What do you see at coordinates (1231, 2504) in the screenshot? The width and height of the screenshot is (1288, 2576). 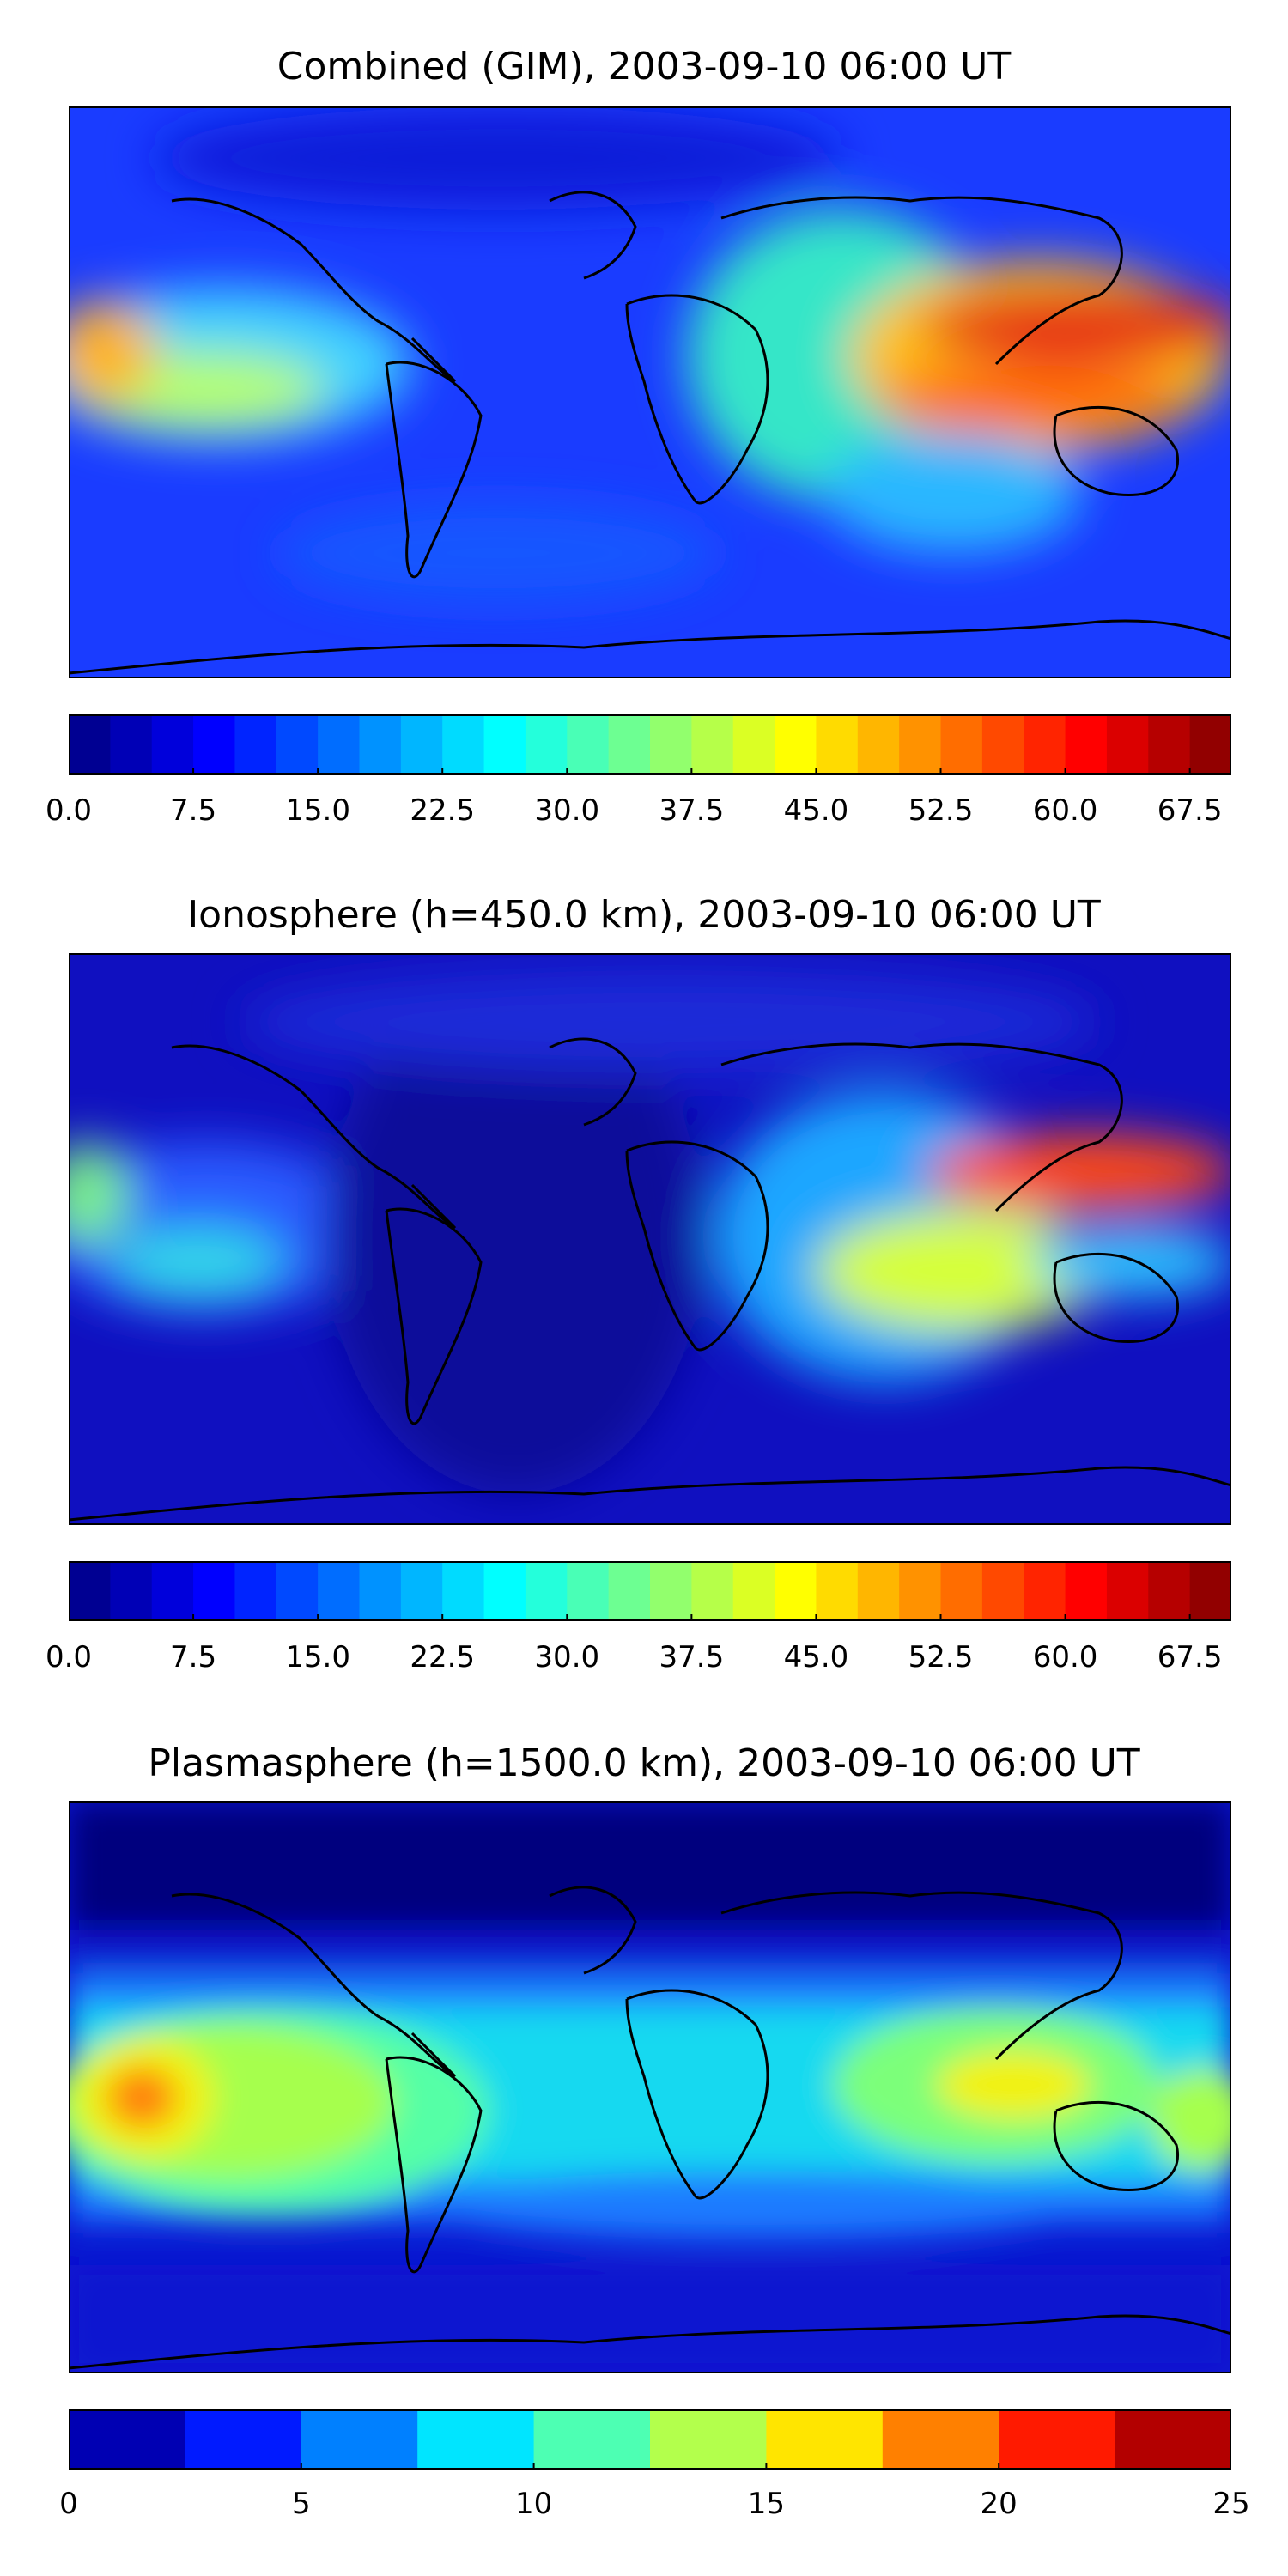 I see `colorbar-tick-label: 25` at bounding box center [1231, 2504].